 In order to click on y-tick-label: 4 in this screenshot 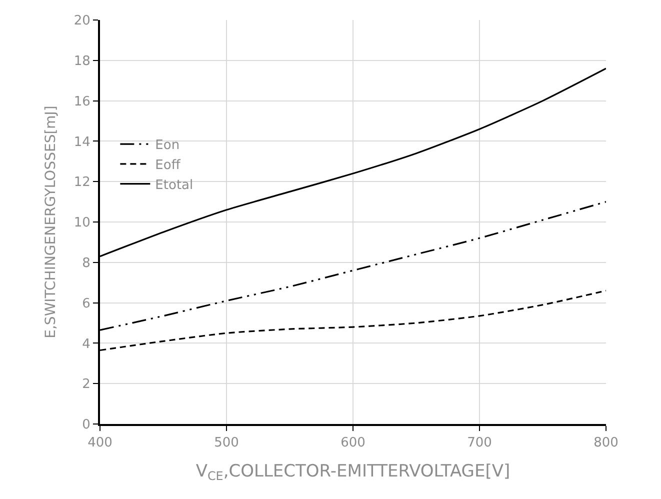, I will do `click(86, 344)`.